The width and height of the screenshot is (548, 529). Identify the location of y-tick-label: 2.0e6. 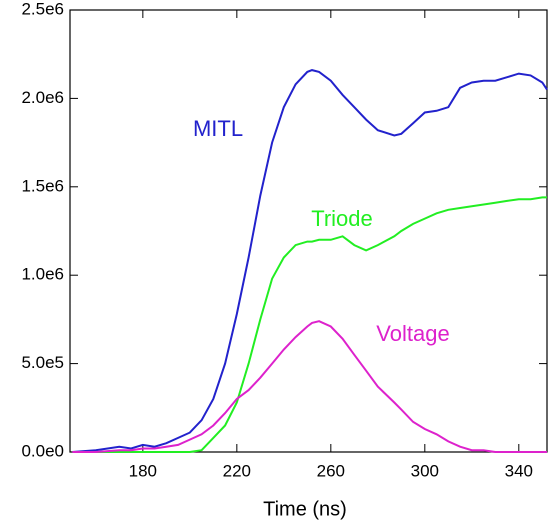
(42, 97).